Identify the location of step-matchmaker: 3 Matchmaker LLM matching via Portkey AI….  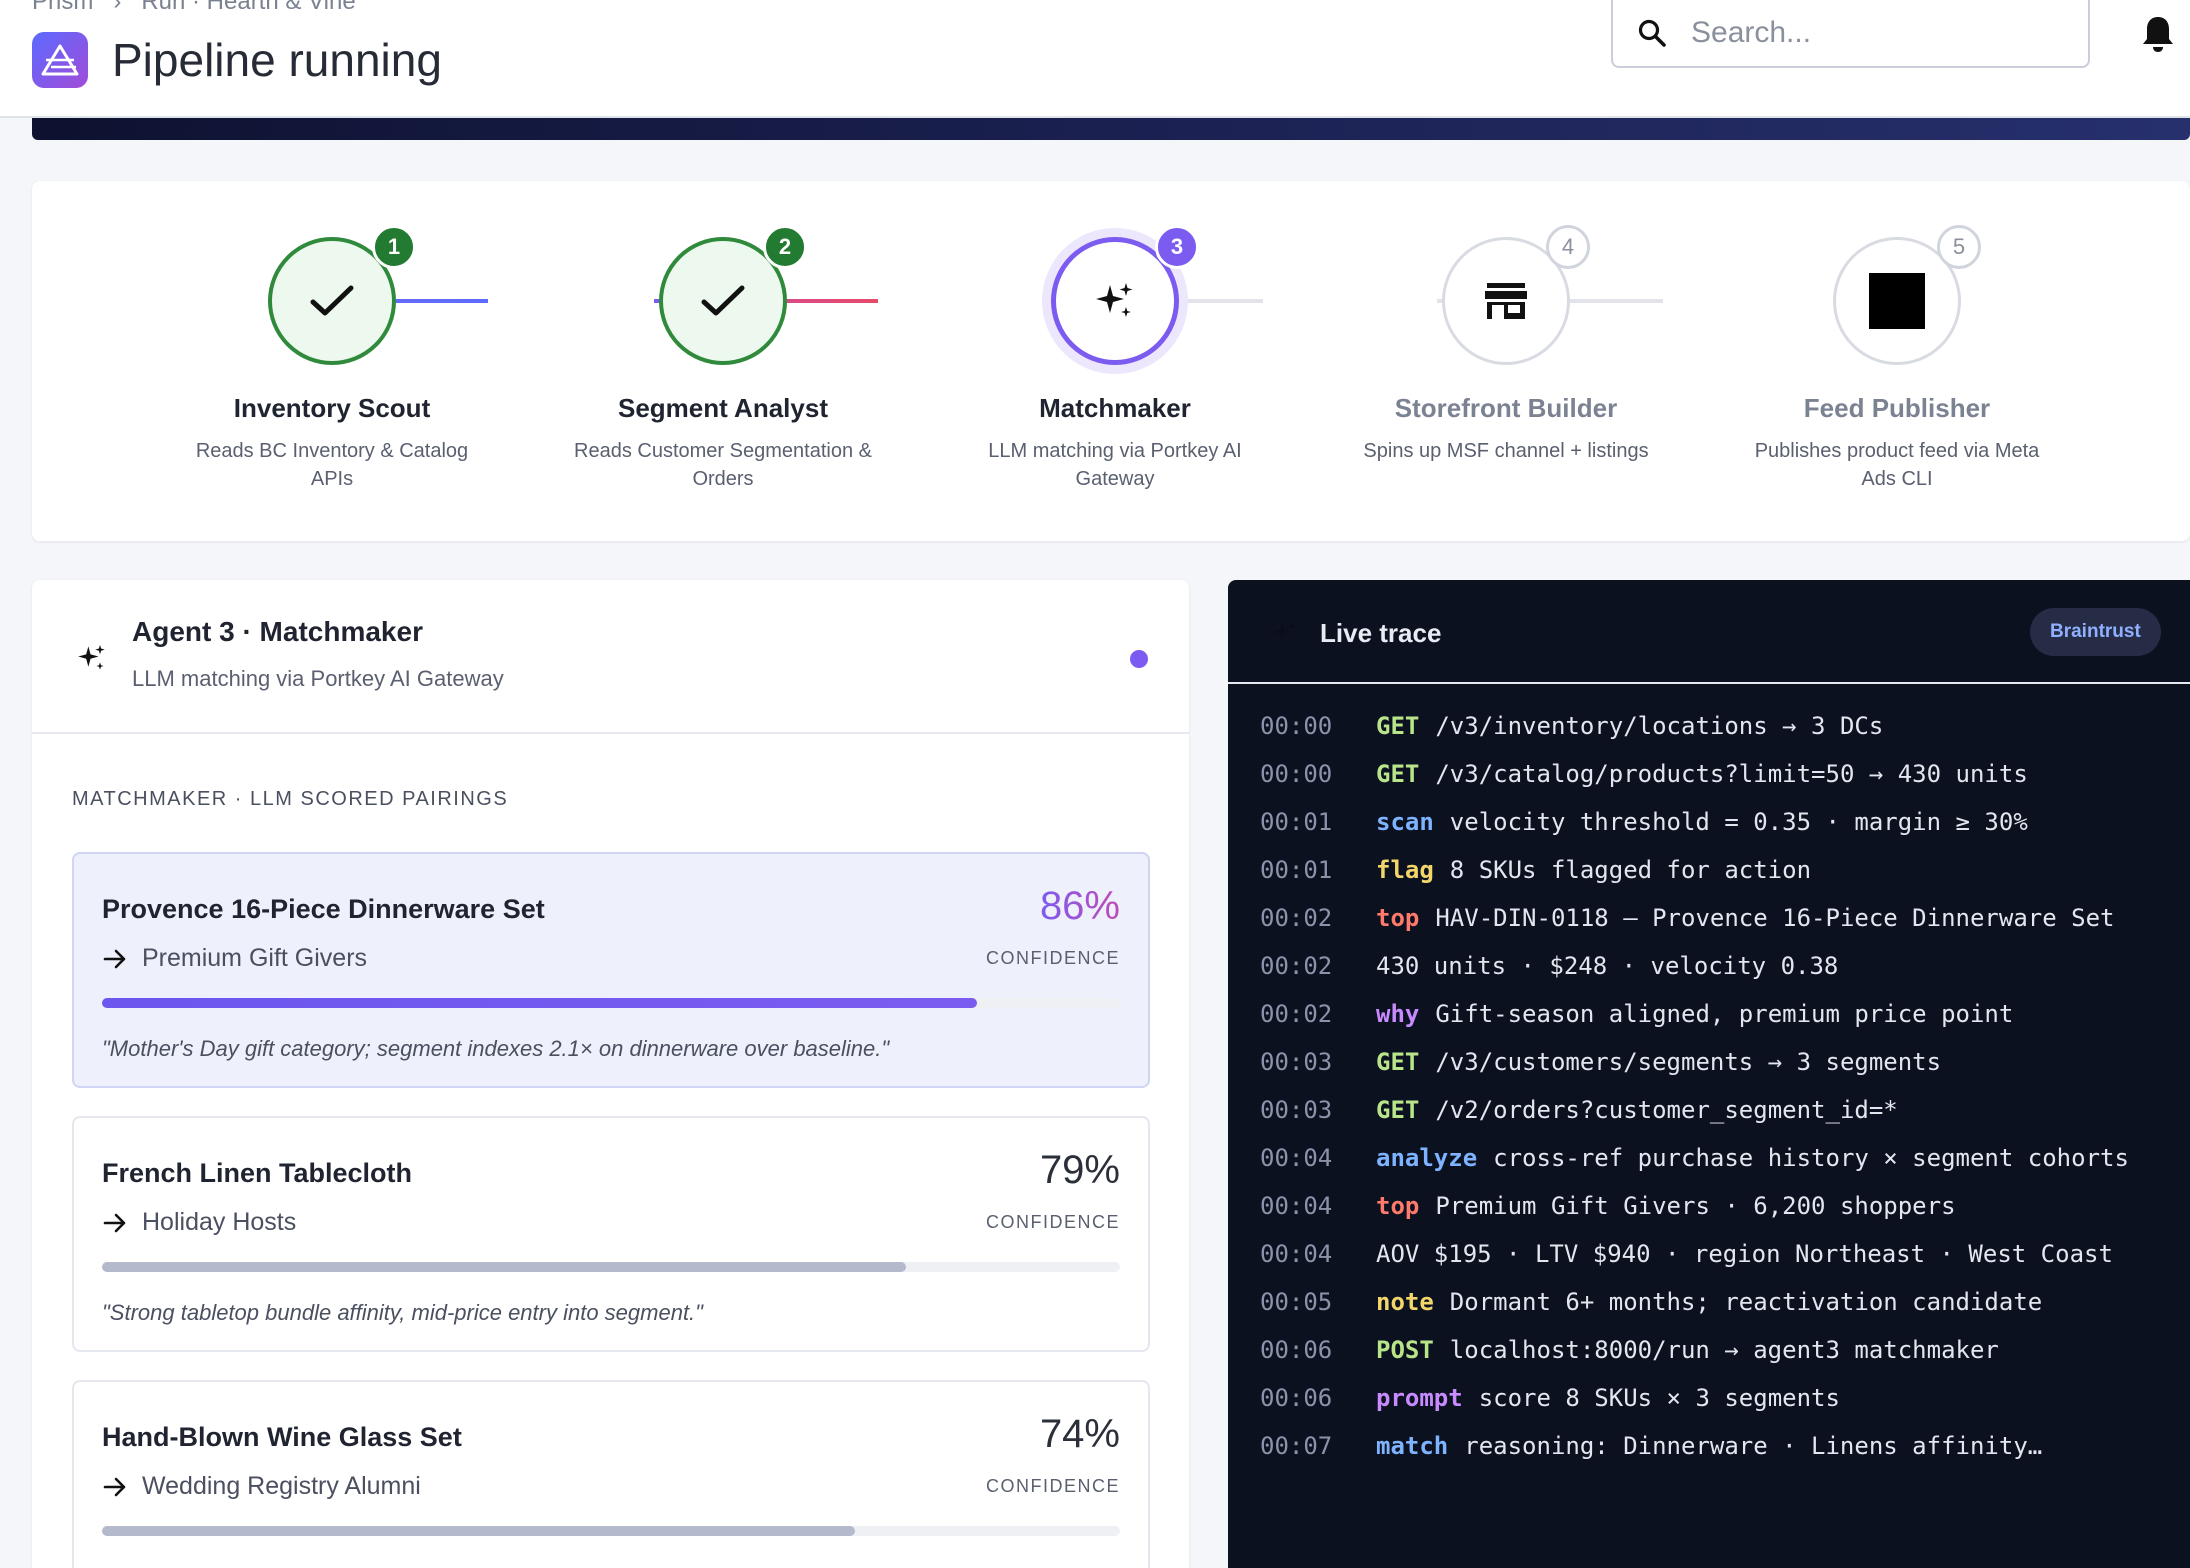
(1115, 361).